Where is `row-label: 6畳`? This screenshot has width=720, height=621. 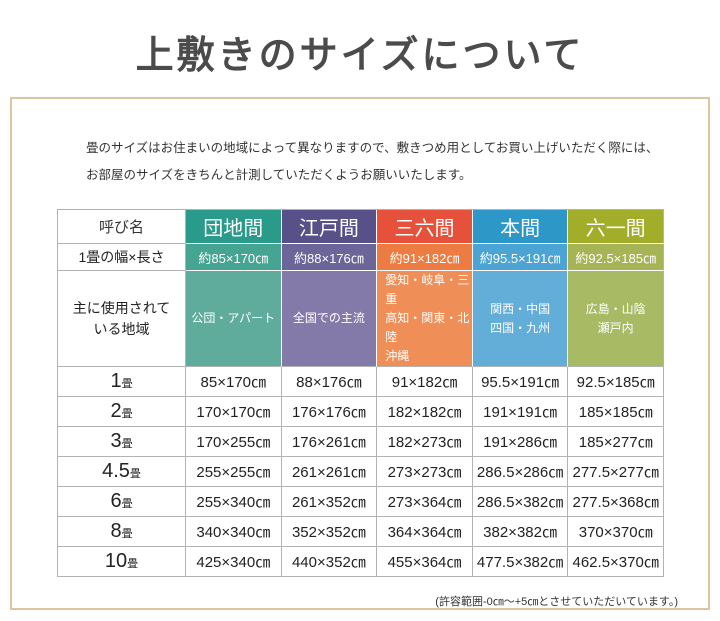 row-label: 6畳 is located at coordinates (122, 502).